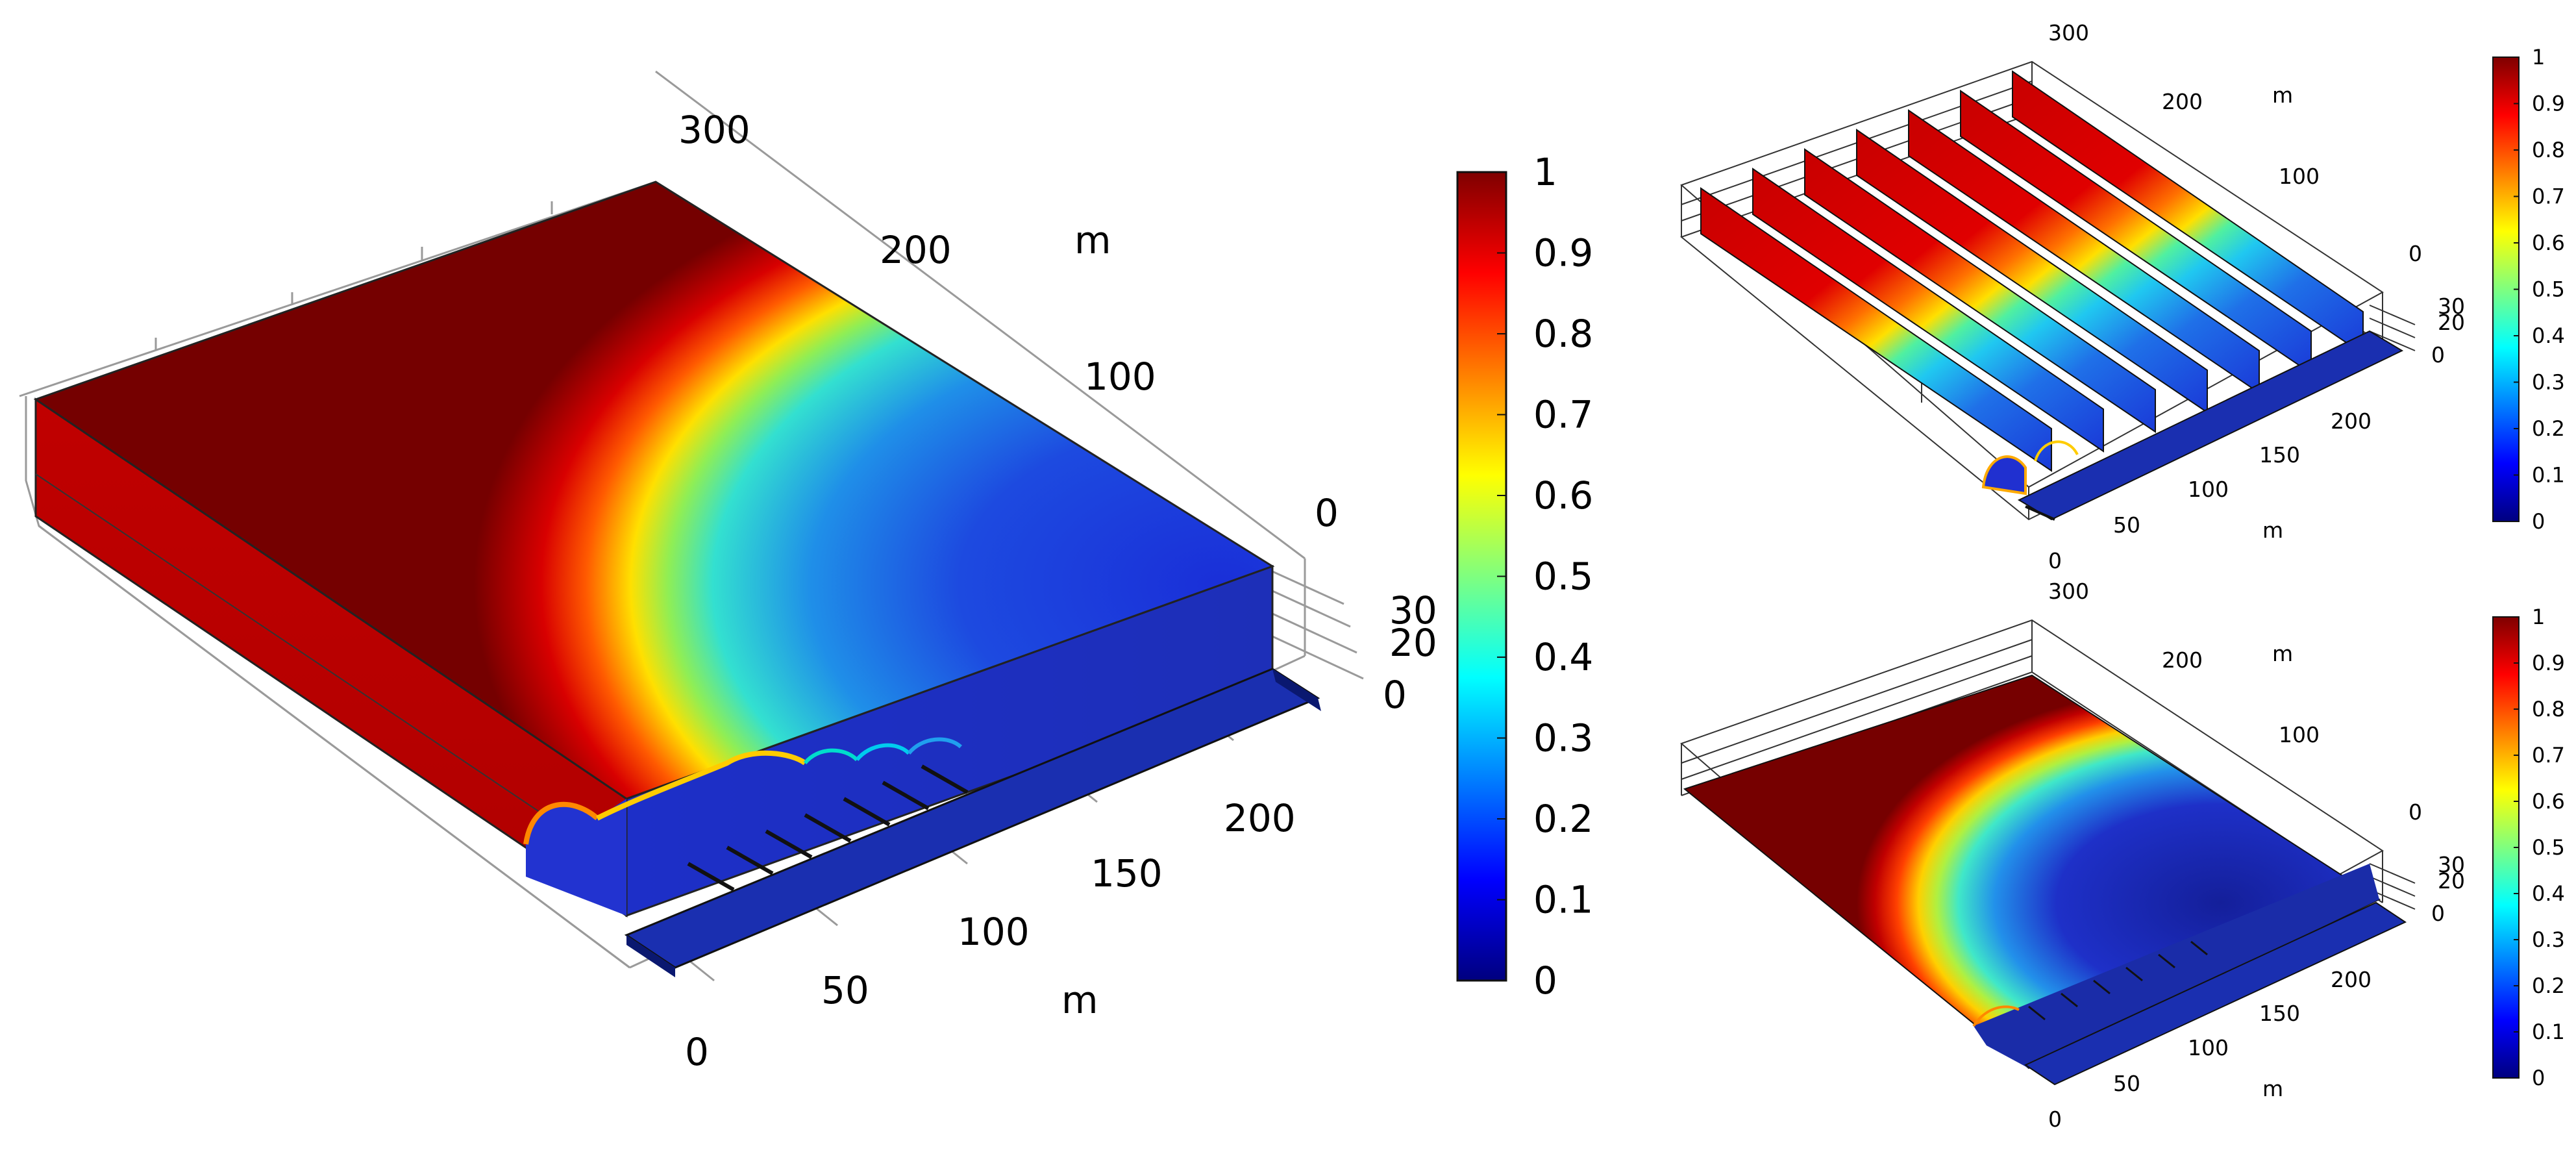 Image resolution: width=2576 pixels, height=1152 pixels. Describe the element at coordinates (2208, 489) in the screenshot. I see `slices-bottom-tick: 100` at that location.